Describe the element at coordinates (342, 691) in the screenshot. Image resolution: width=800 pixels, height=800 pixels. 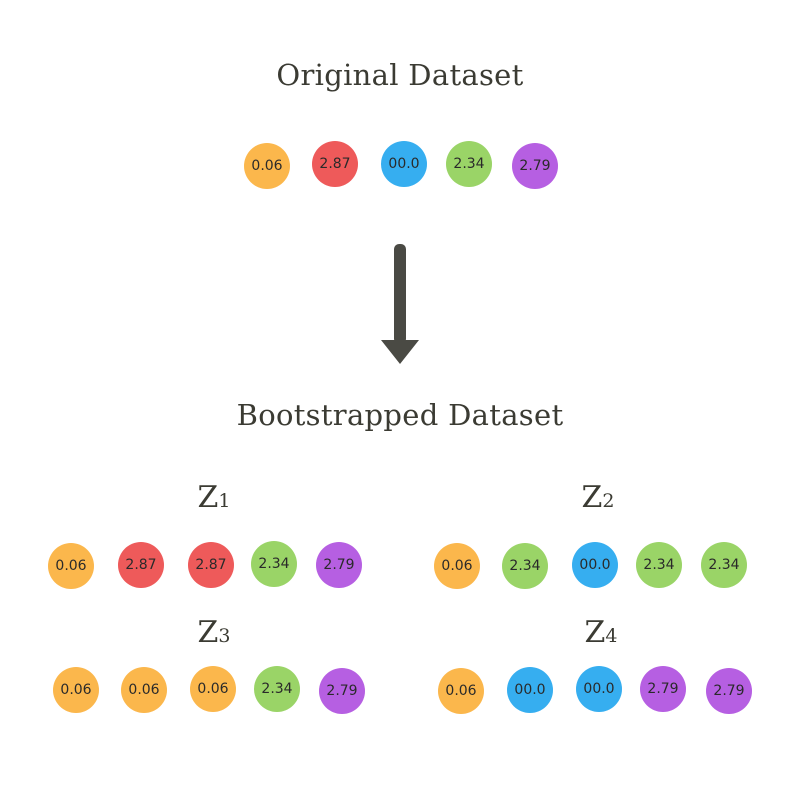
I see `z3-value-5: 2.79` at that location.